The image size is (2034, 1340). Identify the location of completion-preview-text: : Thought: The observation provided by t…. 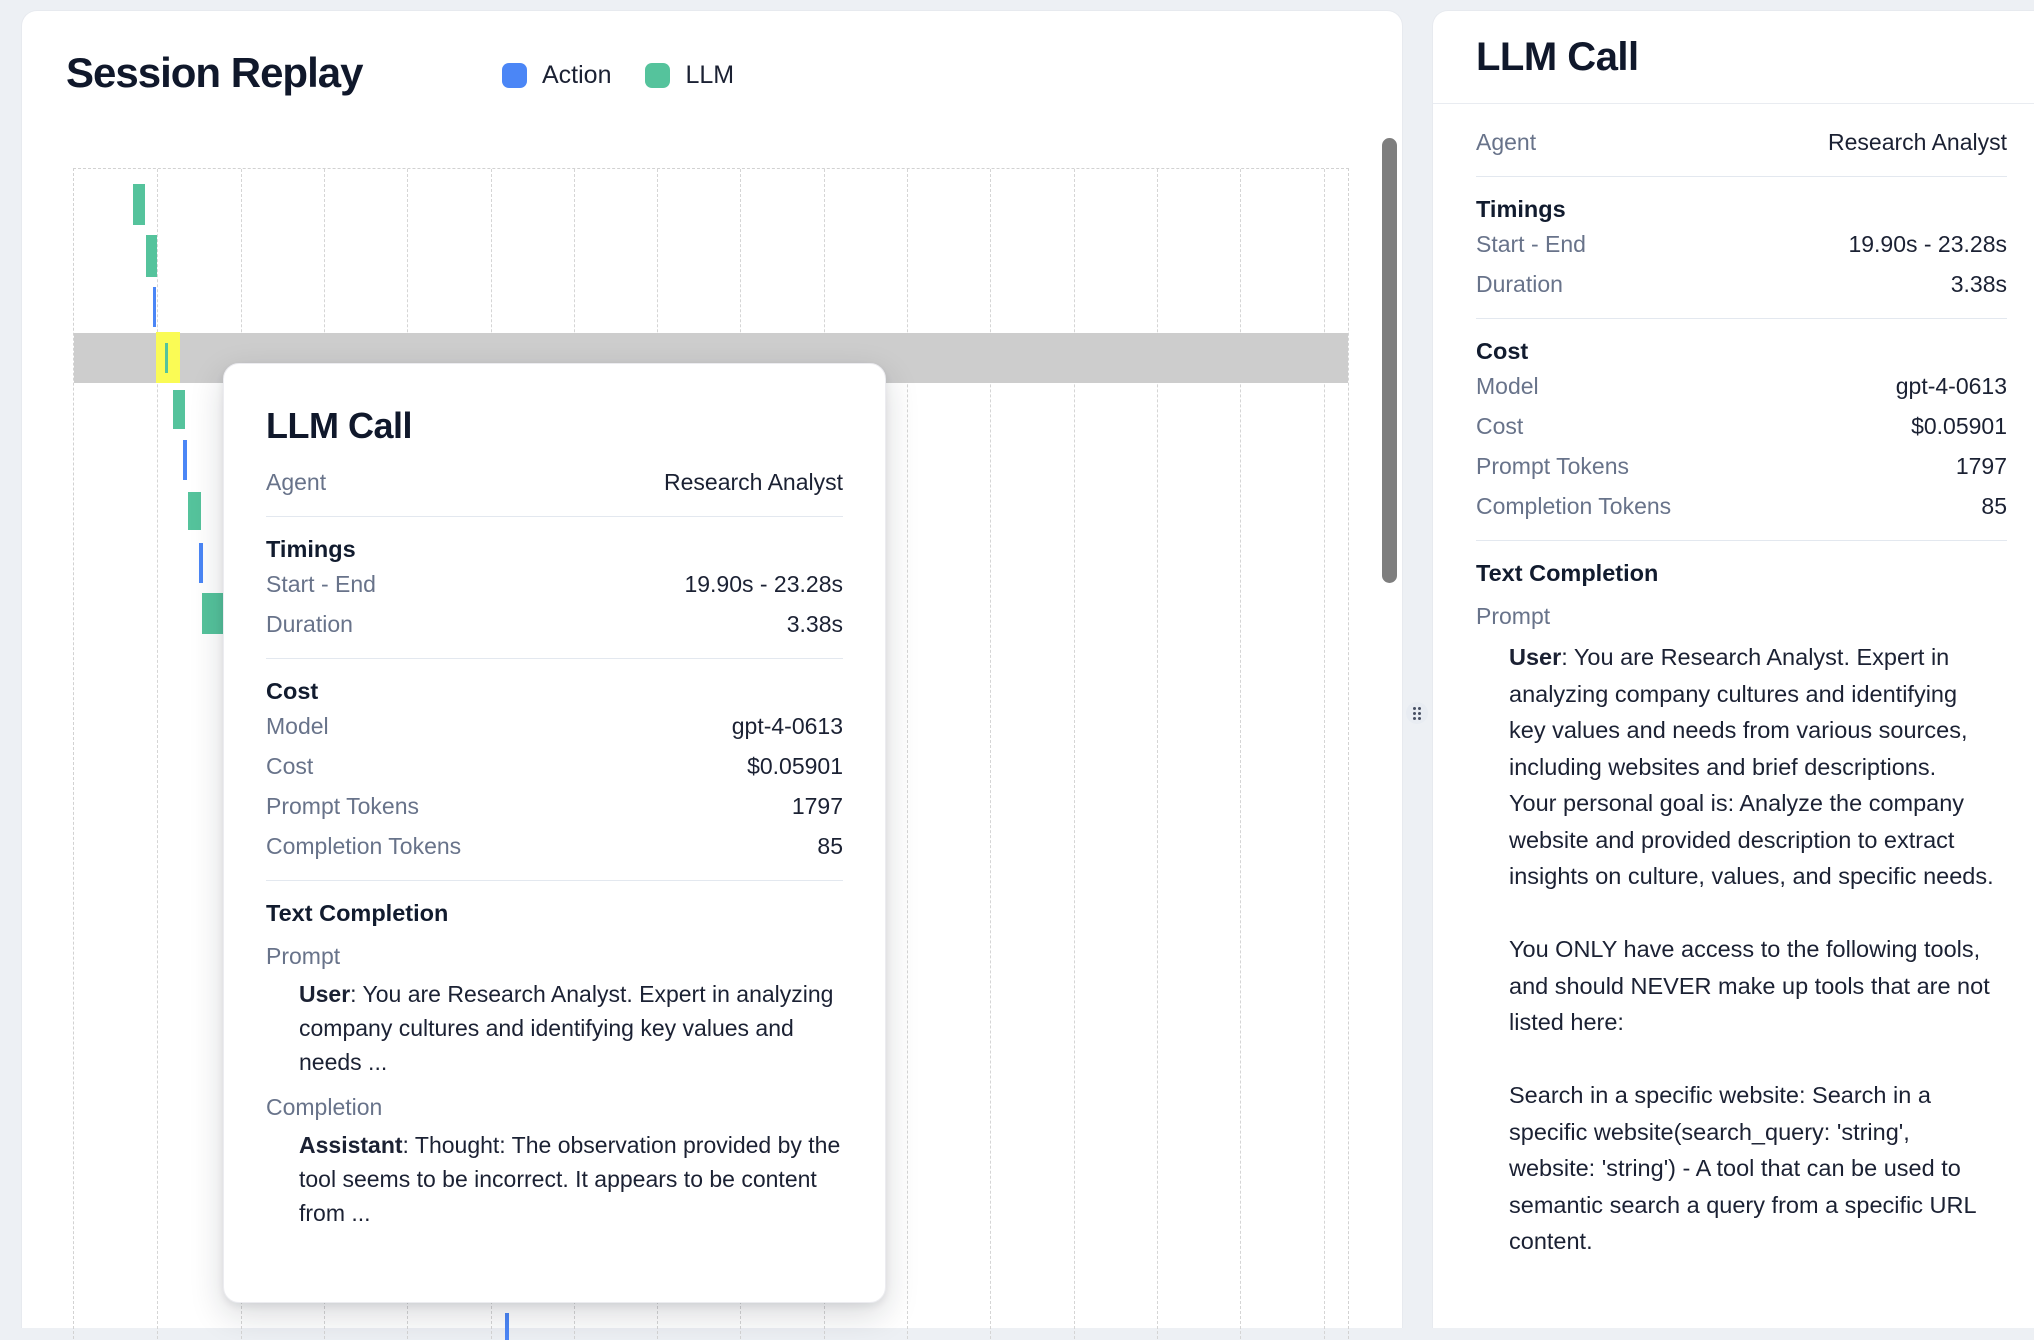
(570, 1179).